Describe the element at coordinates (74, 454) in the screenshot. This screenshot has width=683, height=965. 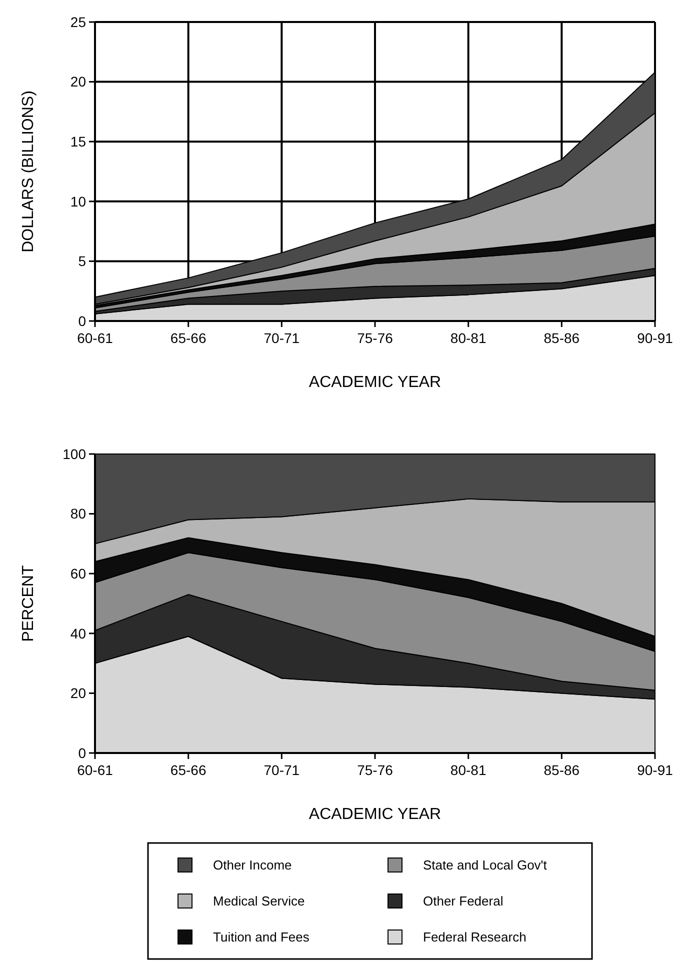
I see `y-tick-label: 100` at that location.